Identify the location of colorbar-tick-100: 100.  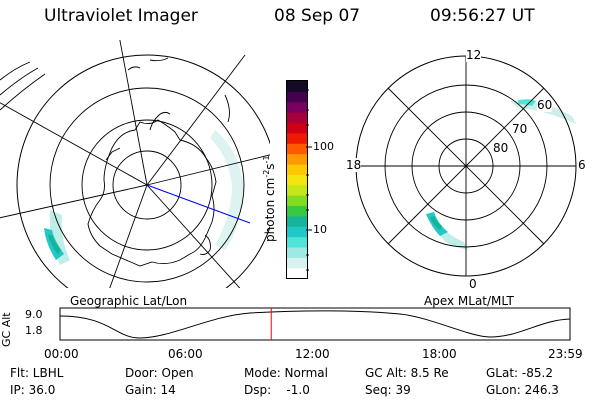
(323, 146).